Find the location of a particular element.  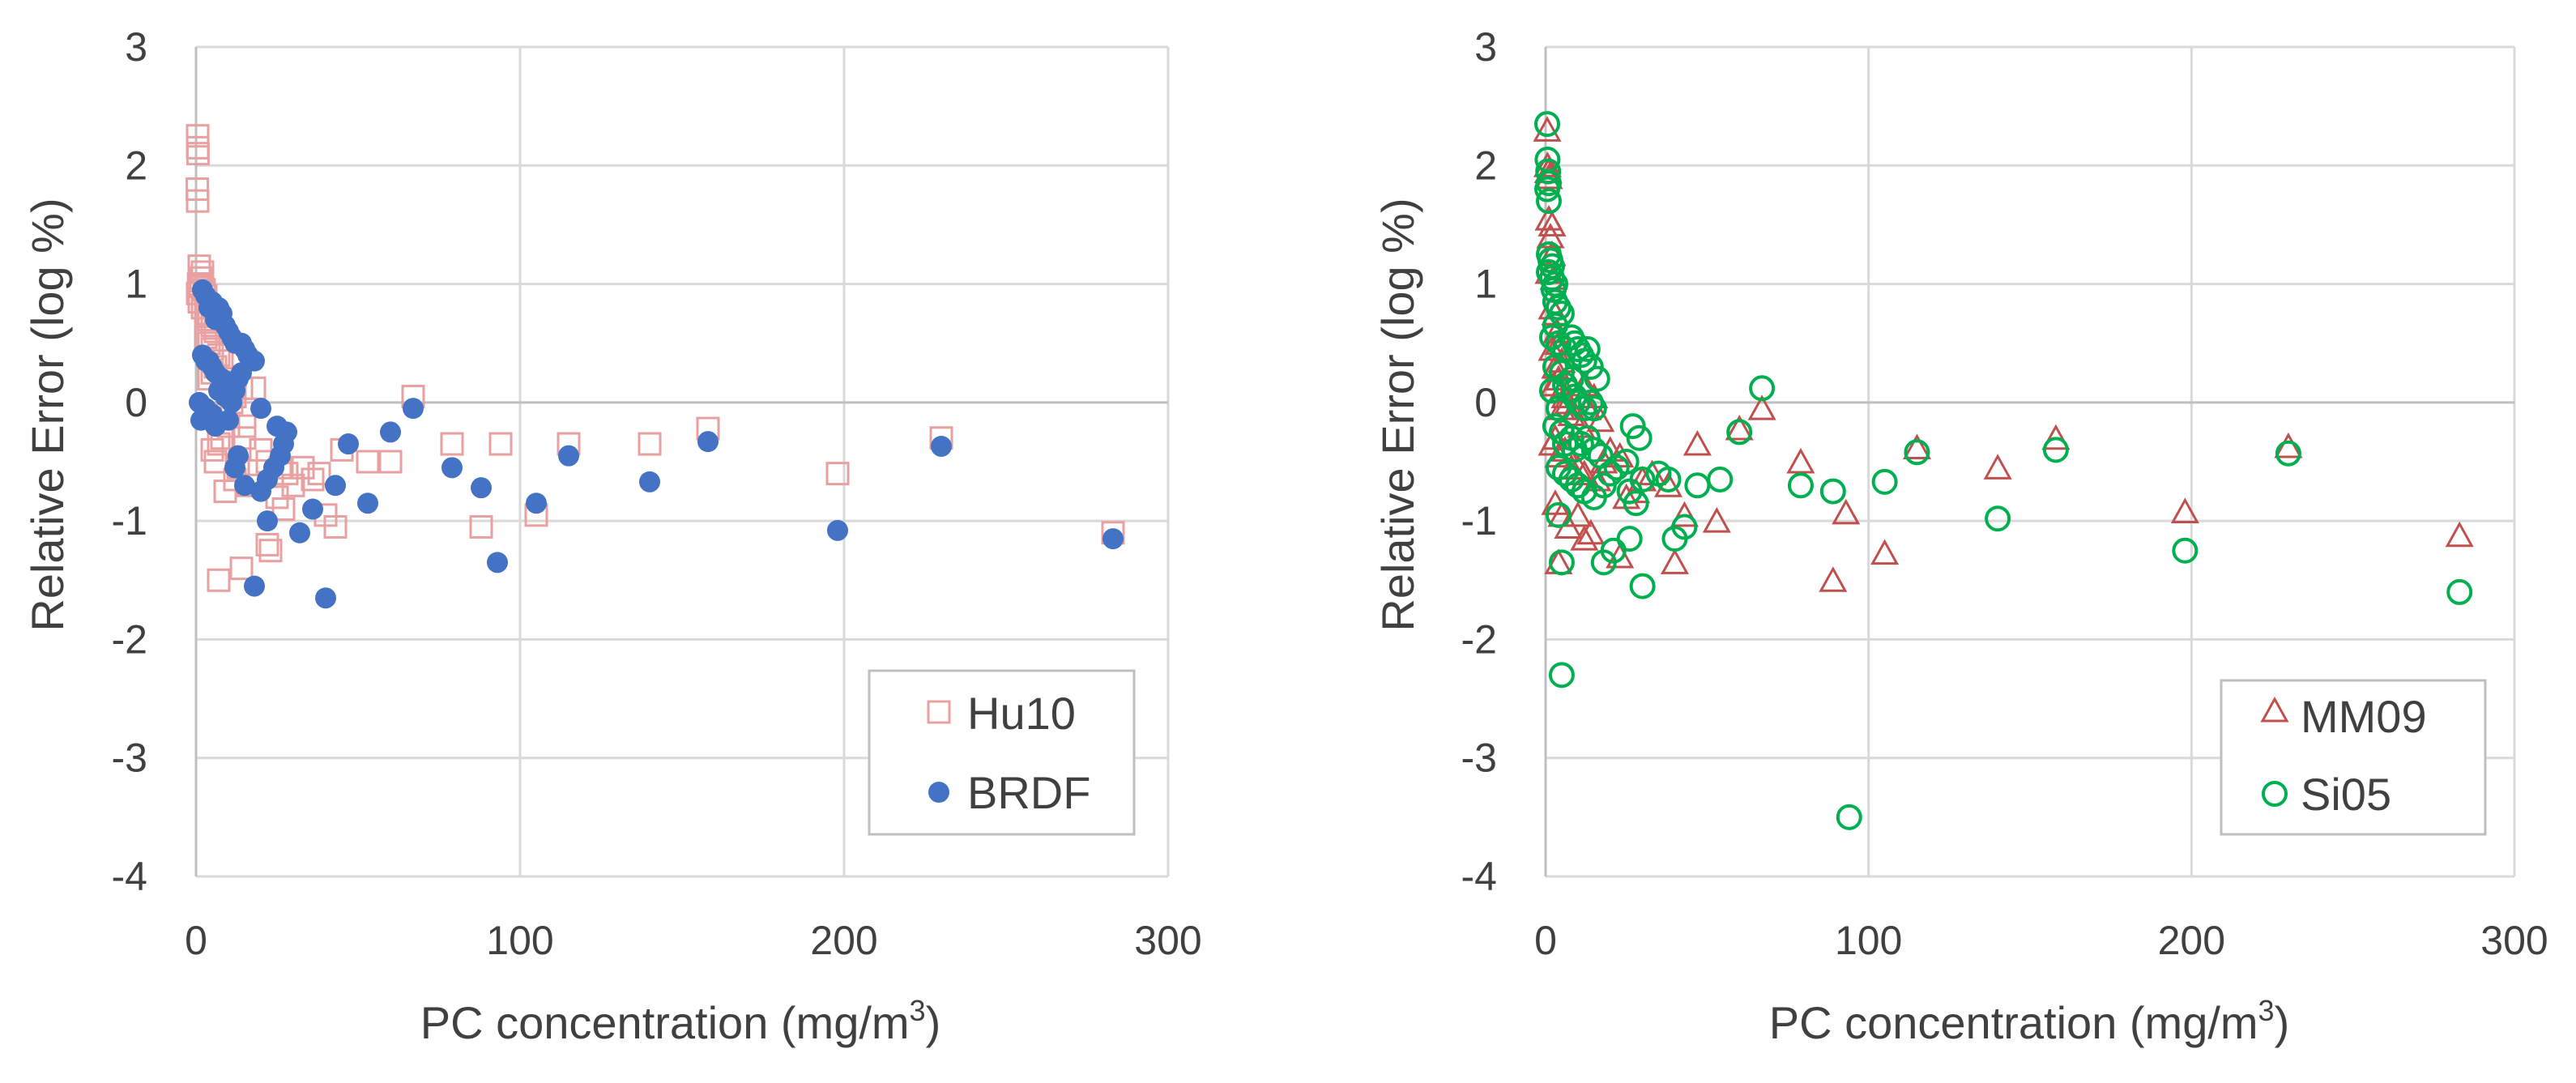

x-tick-label: 200 is located at coordinates (844, 940).